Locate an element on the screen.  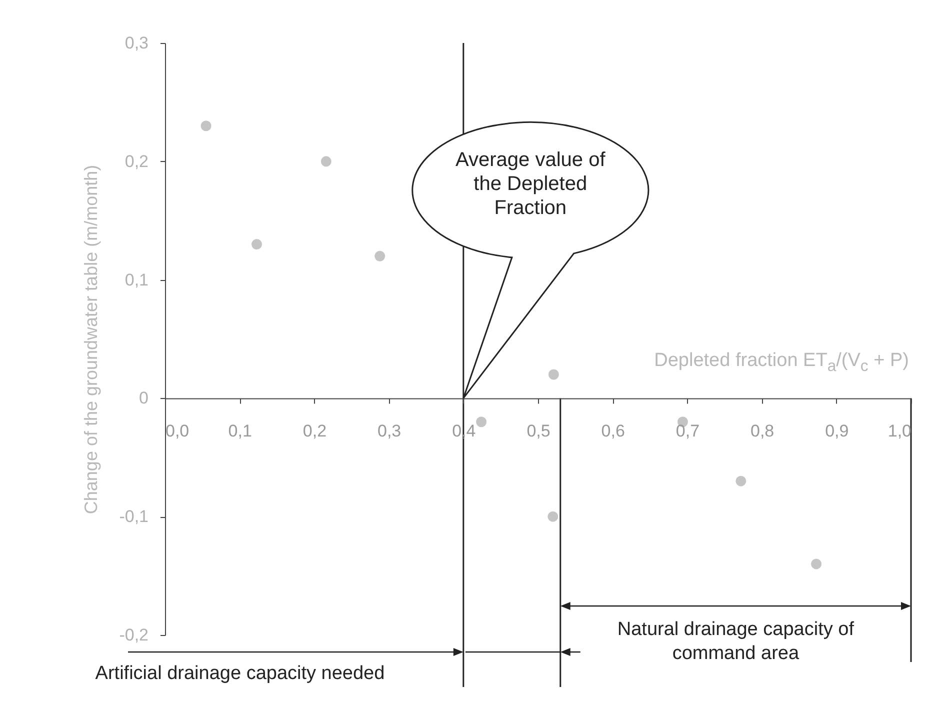
y-tick-label: 0 is located at coordinates (143, 398).